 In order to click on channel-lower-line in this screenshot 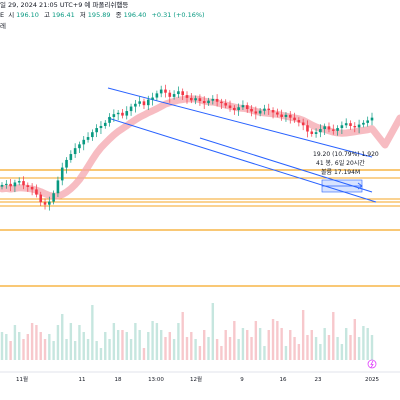, I will do `click(242, 160)`.